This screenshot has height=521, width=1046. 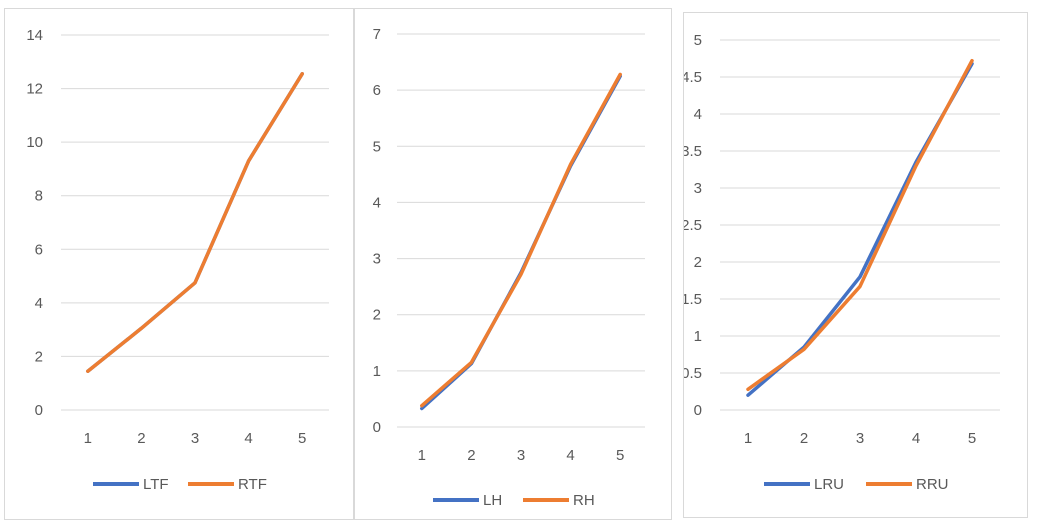 What do you see at coordinates (521, 240) in the screenshot?
I see `series-line-rh` at bounding box center [521, 240].